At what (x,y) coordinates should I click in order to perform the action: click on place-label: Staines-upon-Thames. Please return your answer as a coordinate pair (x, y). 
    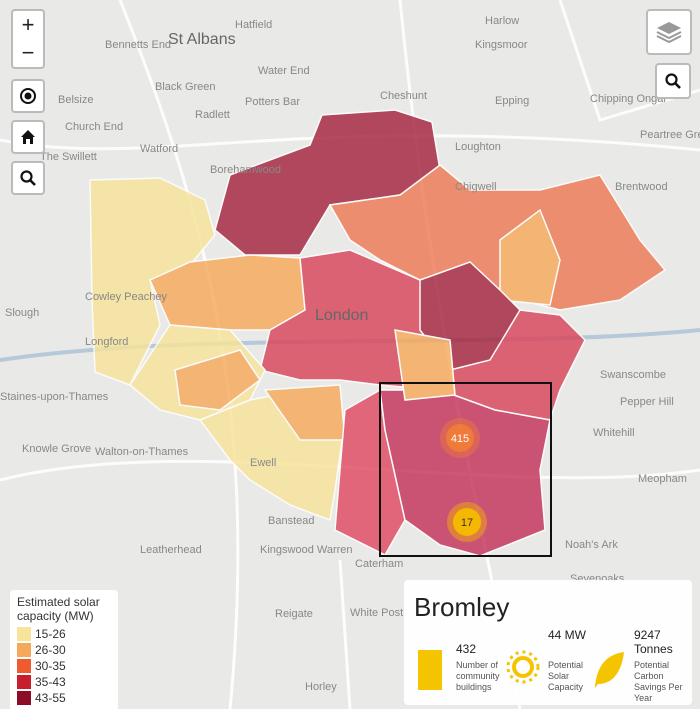
    Looking at the image, I should click on (54, 397).